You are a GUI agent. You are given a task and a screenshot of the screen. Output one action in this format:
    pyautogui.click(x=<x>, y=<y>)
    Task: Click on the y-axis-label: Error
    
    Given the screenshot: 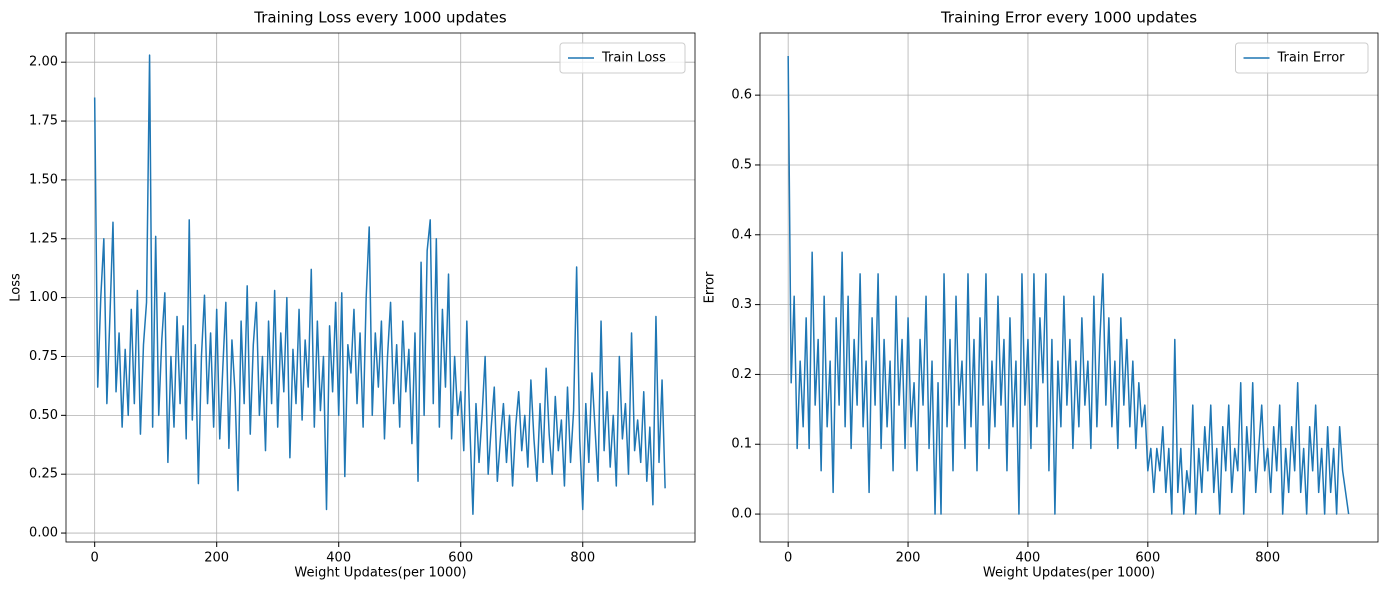 What is the action you would take?
    pyautogui.click(x=710, y=287)
    